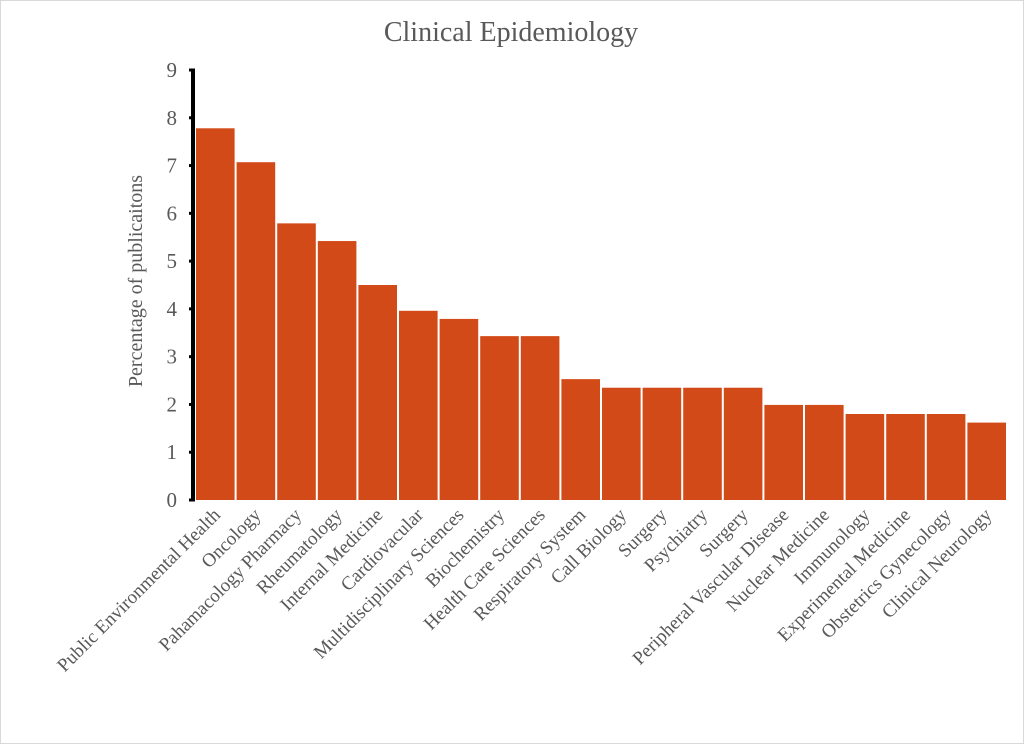  I want to click on y-axis-label: Percentage of publicaitons, so click(136, 281).